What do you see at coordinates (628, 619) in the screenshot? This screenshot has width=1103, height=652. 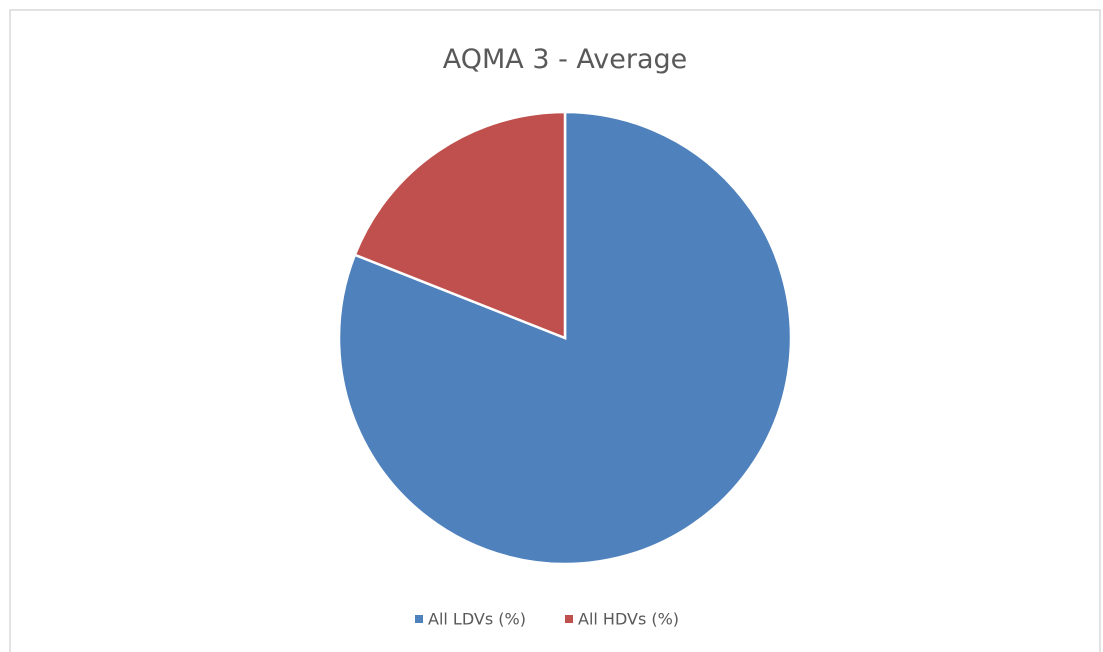 I see `legend-label: All HDVs (%)` at bounding box center [628, 619].